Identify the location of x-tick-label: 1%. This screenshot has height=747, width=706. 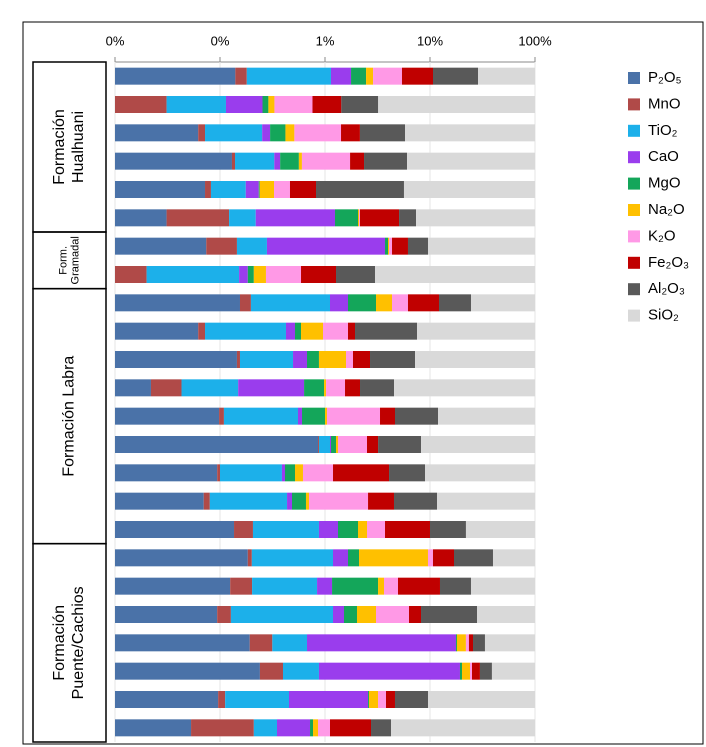
(325, 40).